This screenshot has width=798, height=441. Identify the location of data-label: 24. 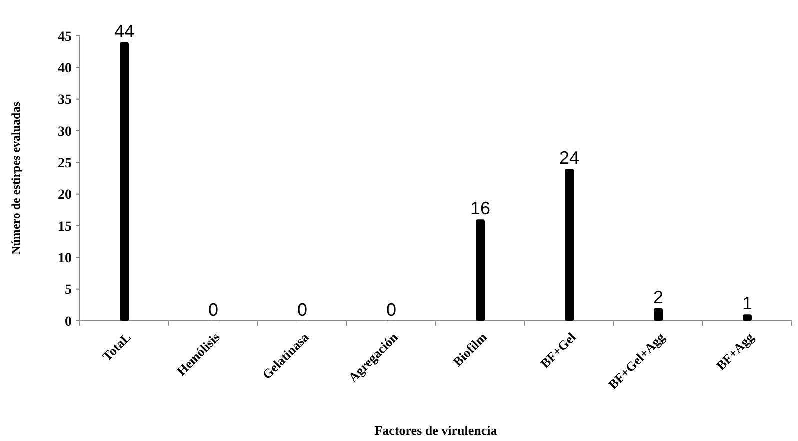
(569, 158).